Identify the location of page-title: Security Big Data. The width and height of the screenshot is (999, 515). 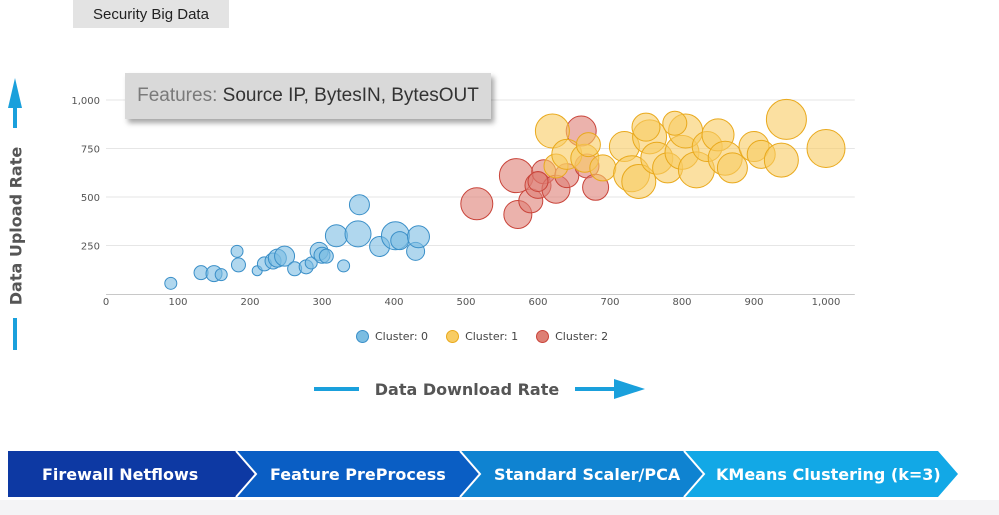
(151, 14).